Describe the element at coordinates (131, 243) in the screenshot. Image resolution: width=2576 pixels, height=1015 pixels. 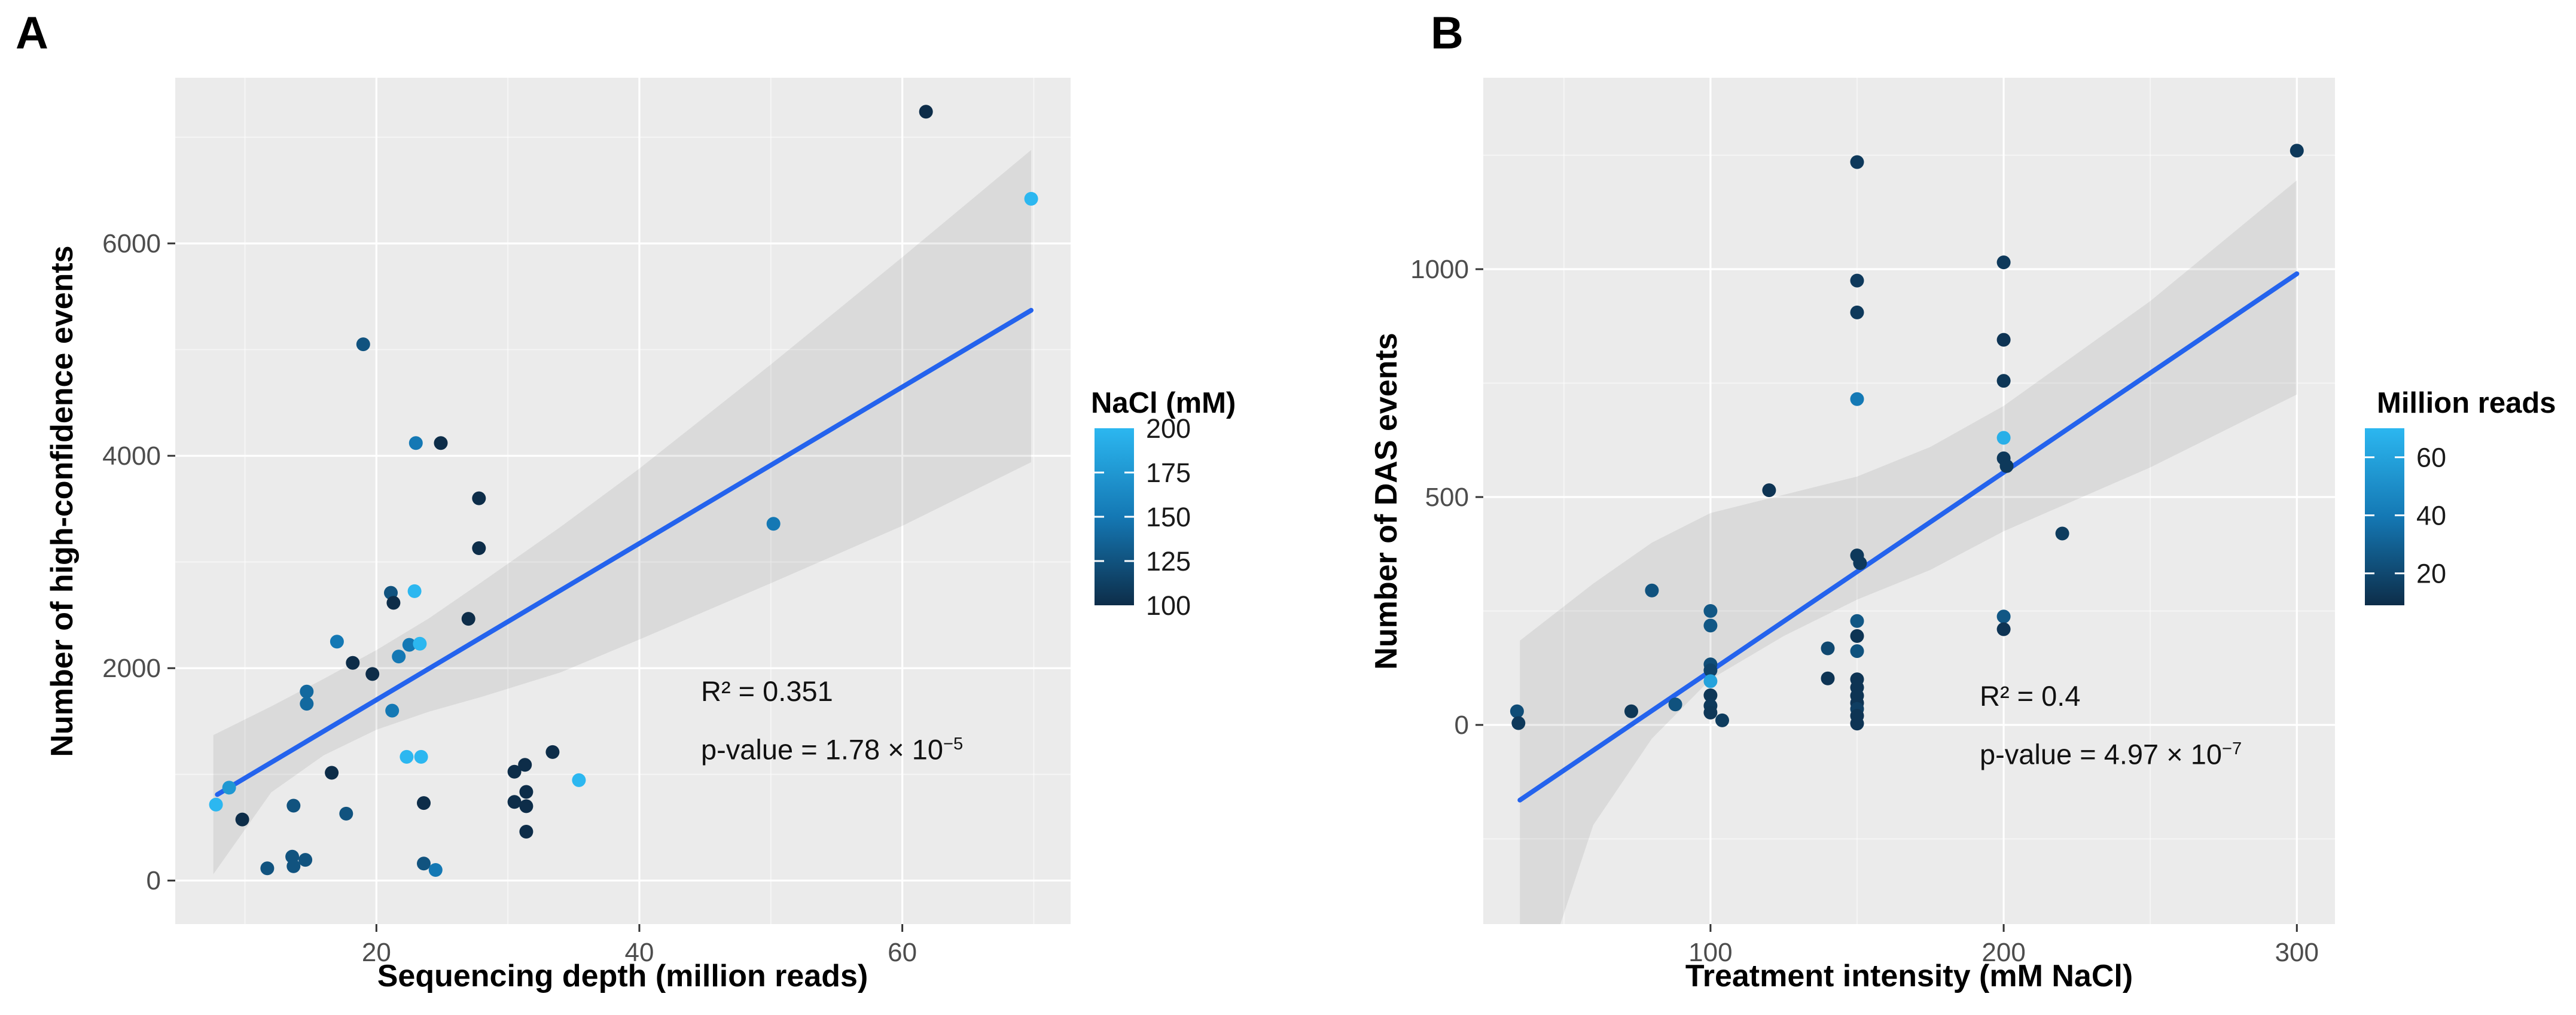
I see `y-tick-label: 6000` at that location.